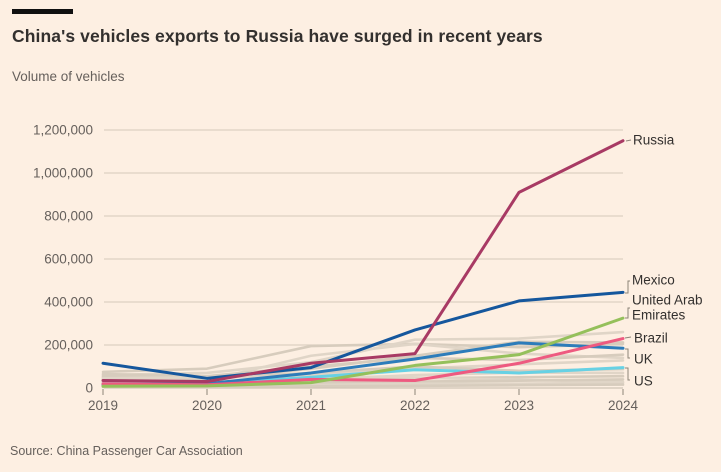 The image size is (721, 472). Describe the element at coordinates (519, 405) in the screenshot. I see `x-axis-tick-label: 2023` at that location.